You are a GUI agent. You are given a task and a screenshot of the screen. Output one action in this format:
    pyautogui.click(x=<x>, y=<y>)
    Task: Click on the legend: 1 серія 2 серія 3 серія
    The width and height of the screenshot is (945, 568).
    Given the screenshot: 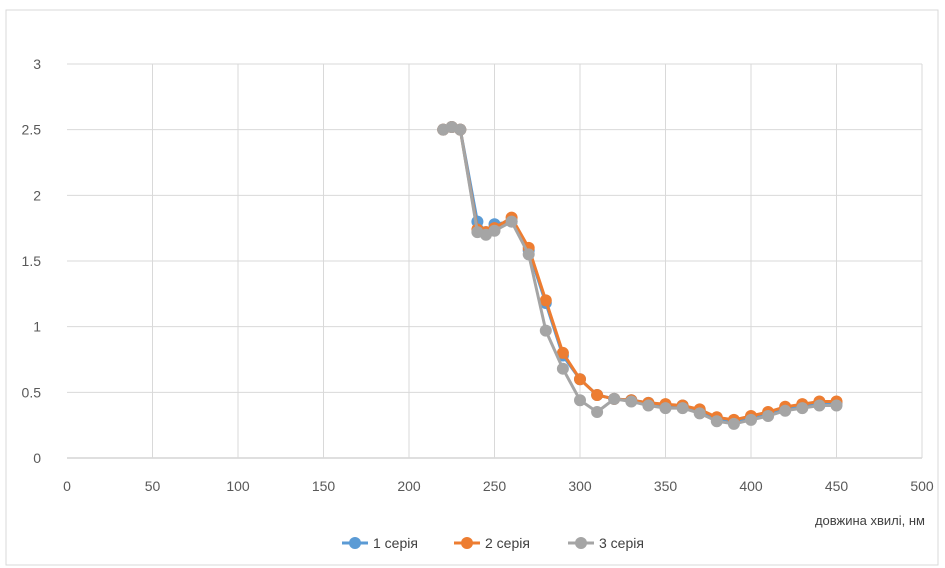 What is the action you would take?
    pyautogui.click(x=493, y=543)
    